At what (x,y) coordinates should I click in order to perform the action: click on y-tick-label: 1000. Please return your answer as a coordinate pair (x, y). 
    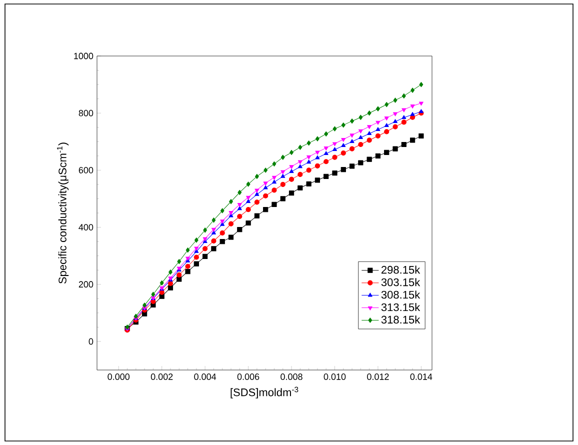
    Looking at the image, I should click on (84, 56).